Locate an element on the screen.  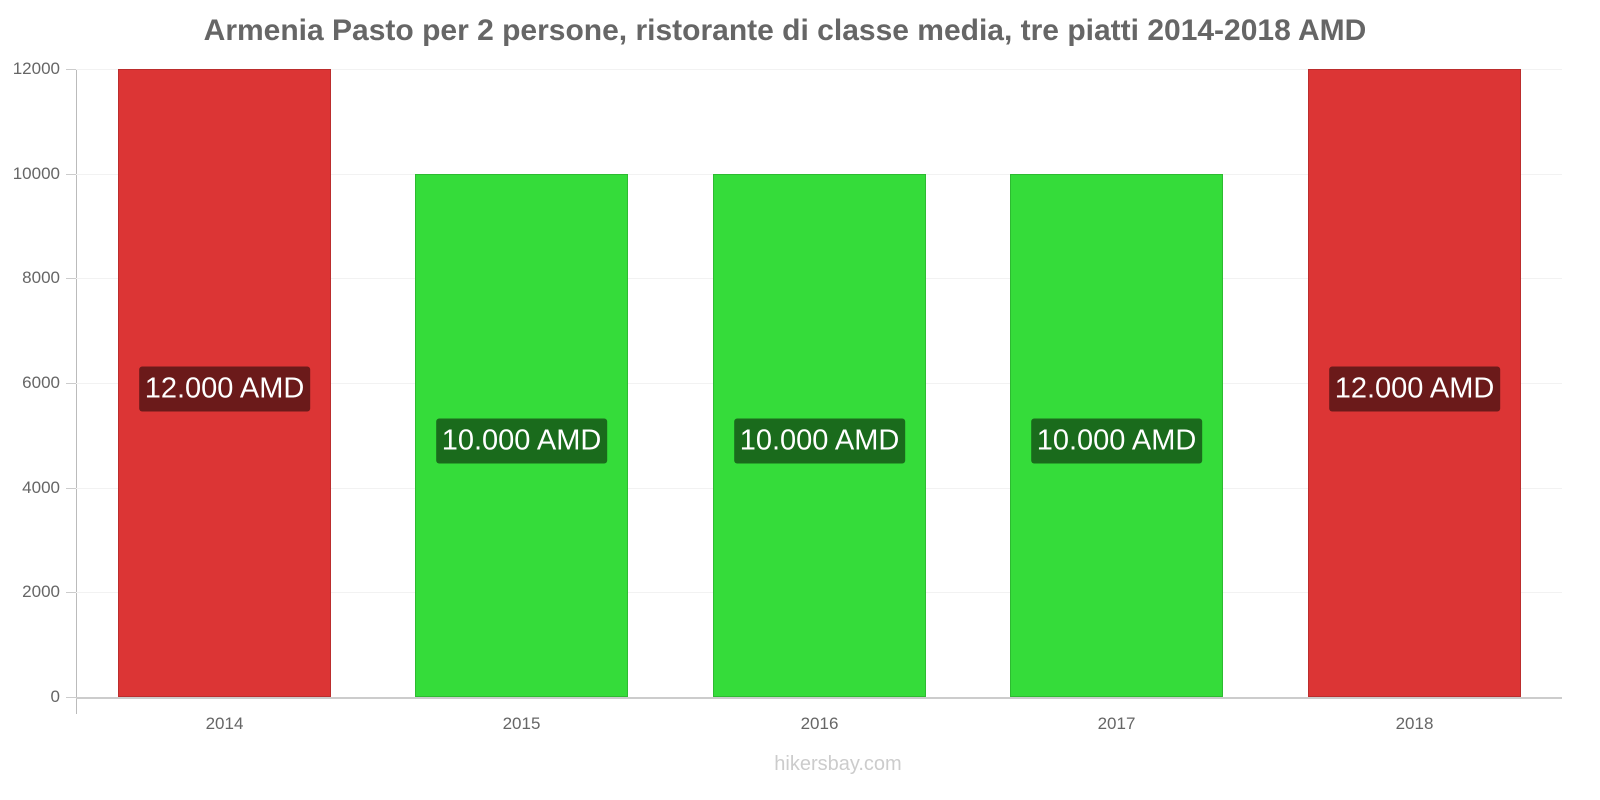
y-tick-label: 4000 is located at coordinates (41, 487).